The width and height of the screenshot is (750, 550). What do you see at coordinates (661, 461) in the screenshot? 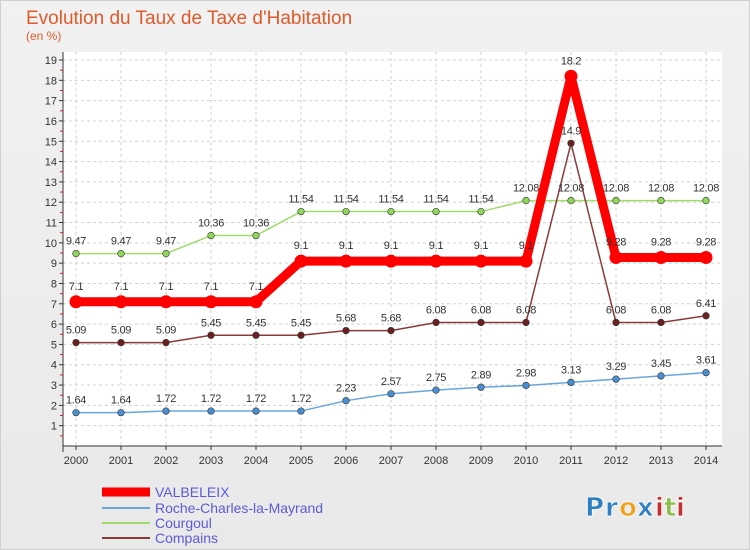
I see `x-tick-label: 2013` at bounding box center [661, 461].